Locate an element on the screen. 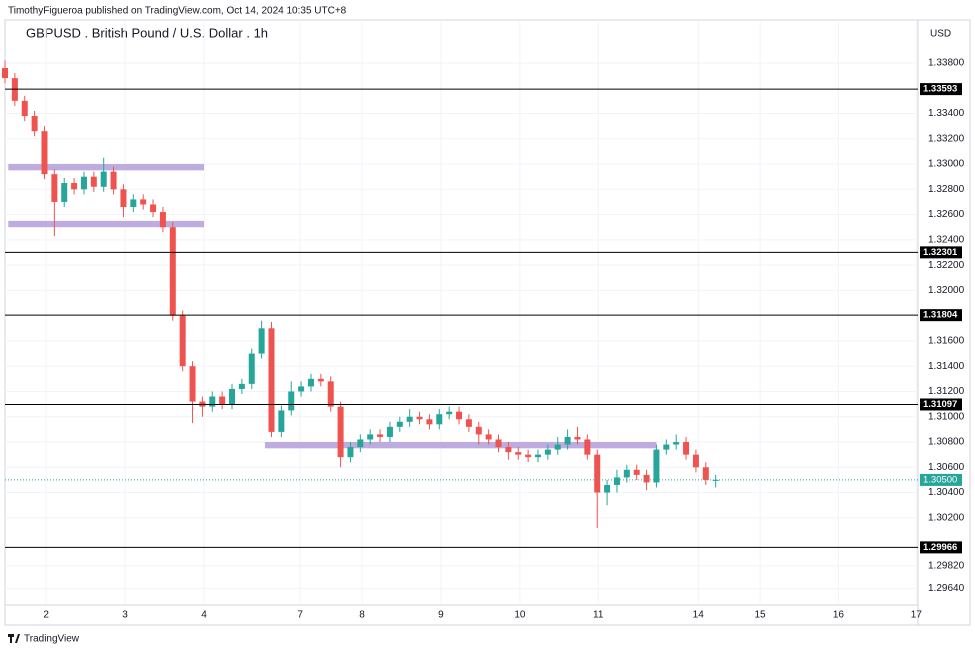  currency-label: USD is located at coordinates (940, 34).